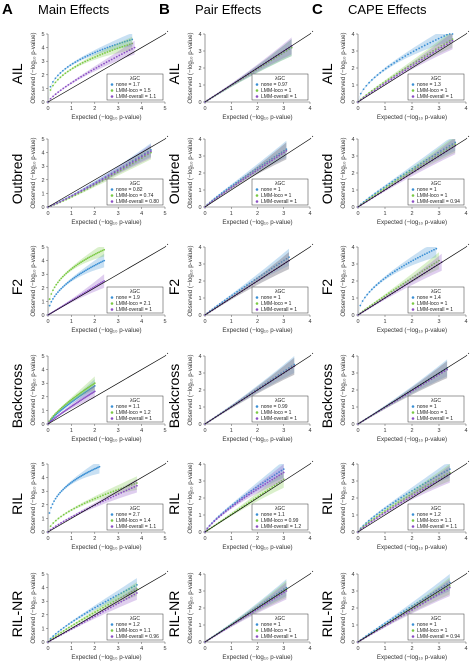 Image resolution: width=474 pixels, height=663 pixels. Describe the element at coordinates (137, 637) in the screenshot. I see `legend-entry: LMM-overall = 0.96` at that location.